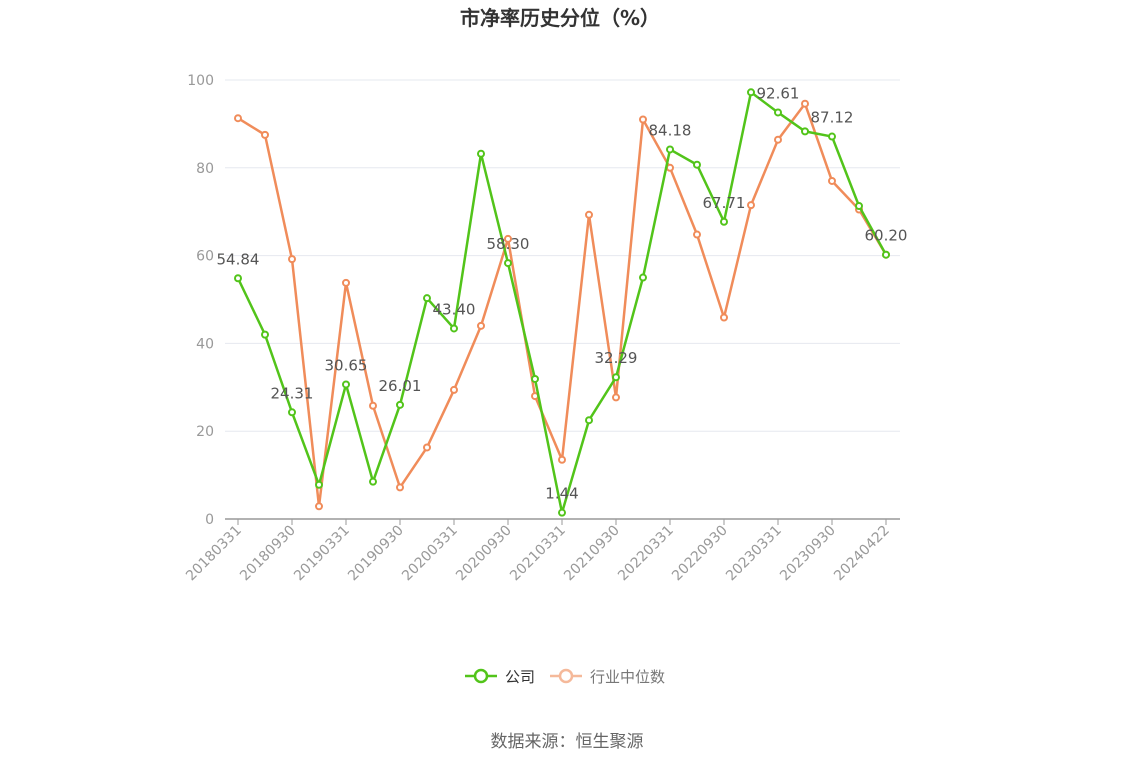 The height and width of the screenshot is (766, 1134). I want to click on data-label: 1.44, so click(561, 494).